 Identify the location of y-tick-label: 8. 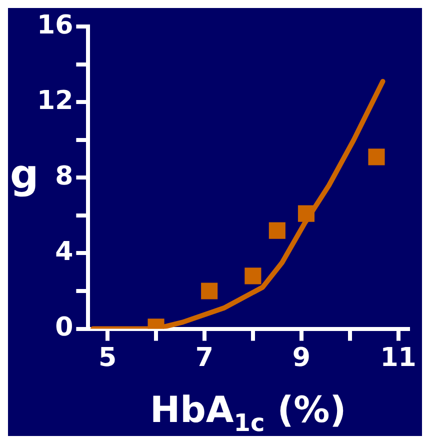
(64, 176).